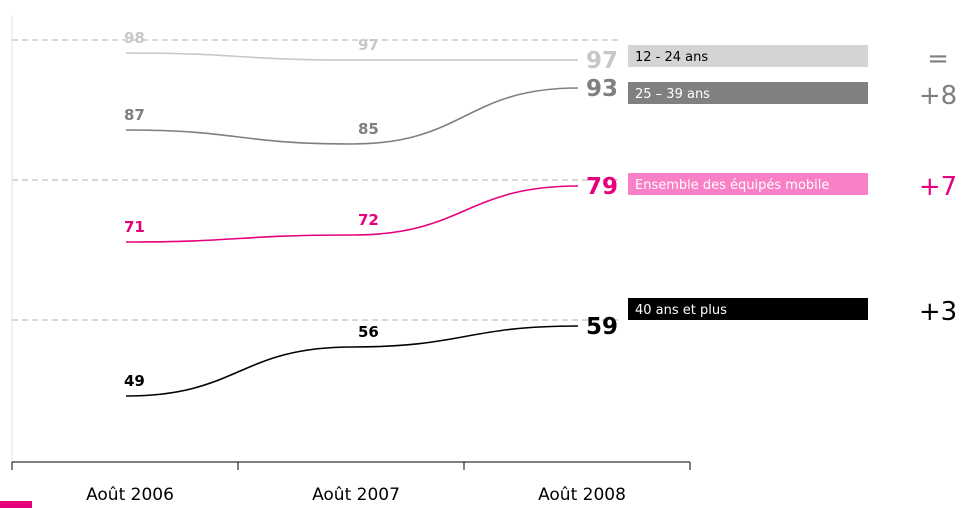  What do you see at coordinates (602, 61) in the screenshot?
I see `data-label-end: 97` at bounding box center [602, 61].